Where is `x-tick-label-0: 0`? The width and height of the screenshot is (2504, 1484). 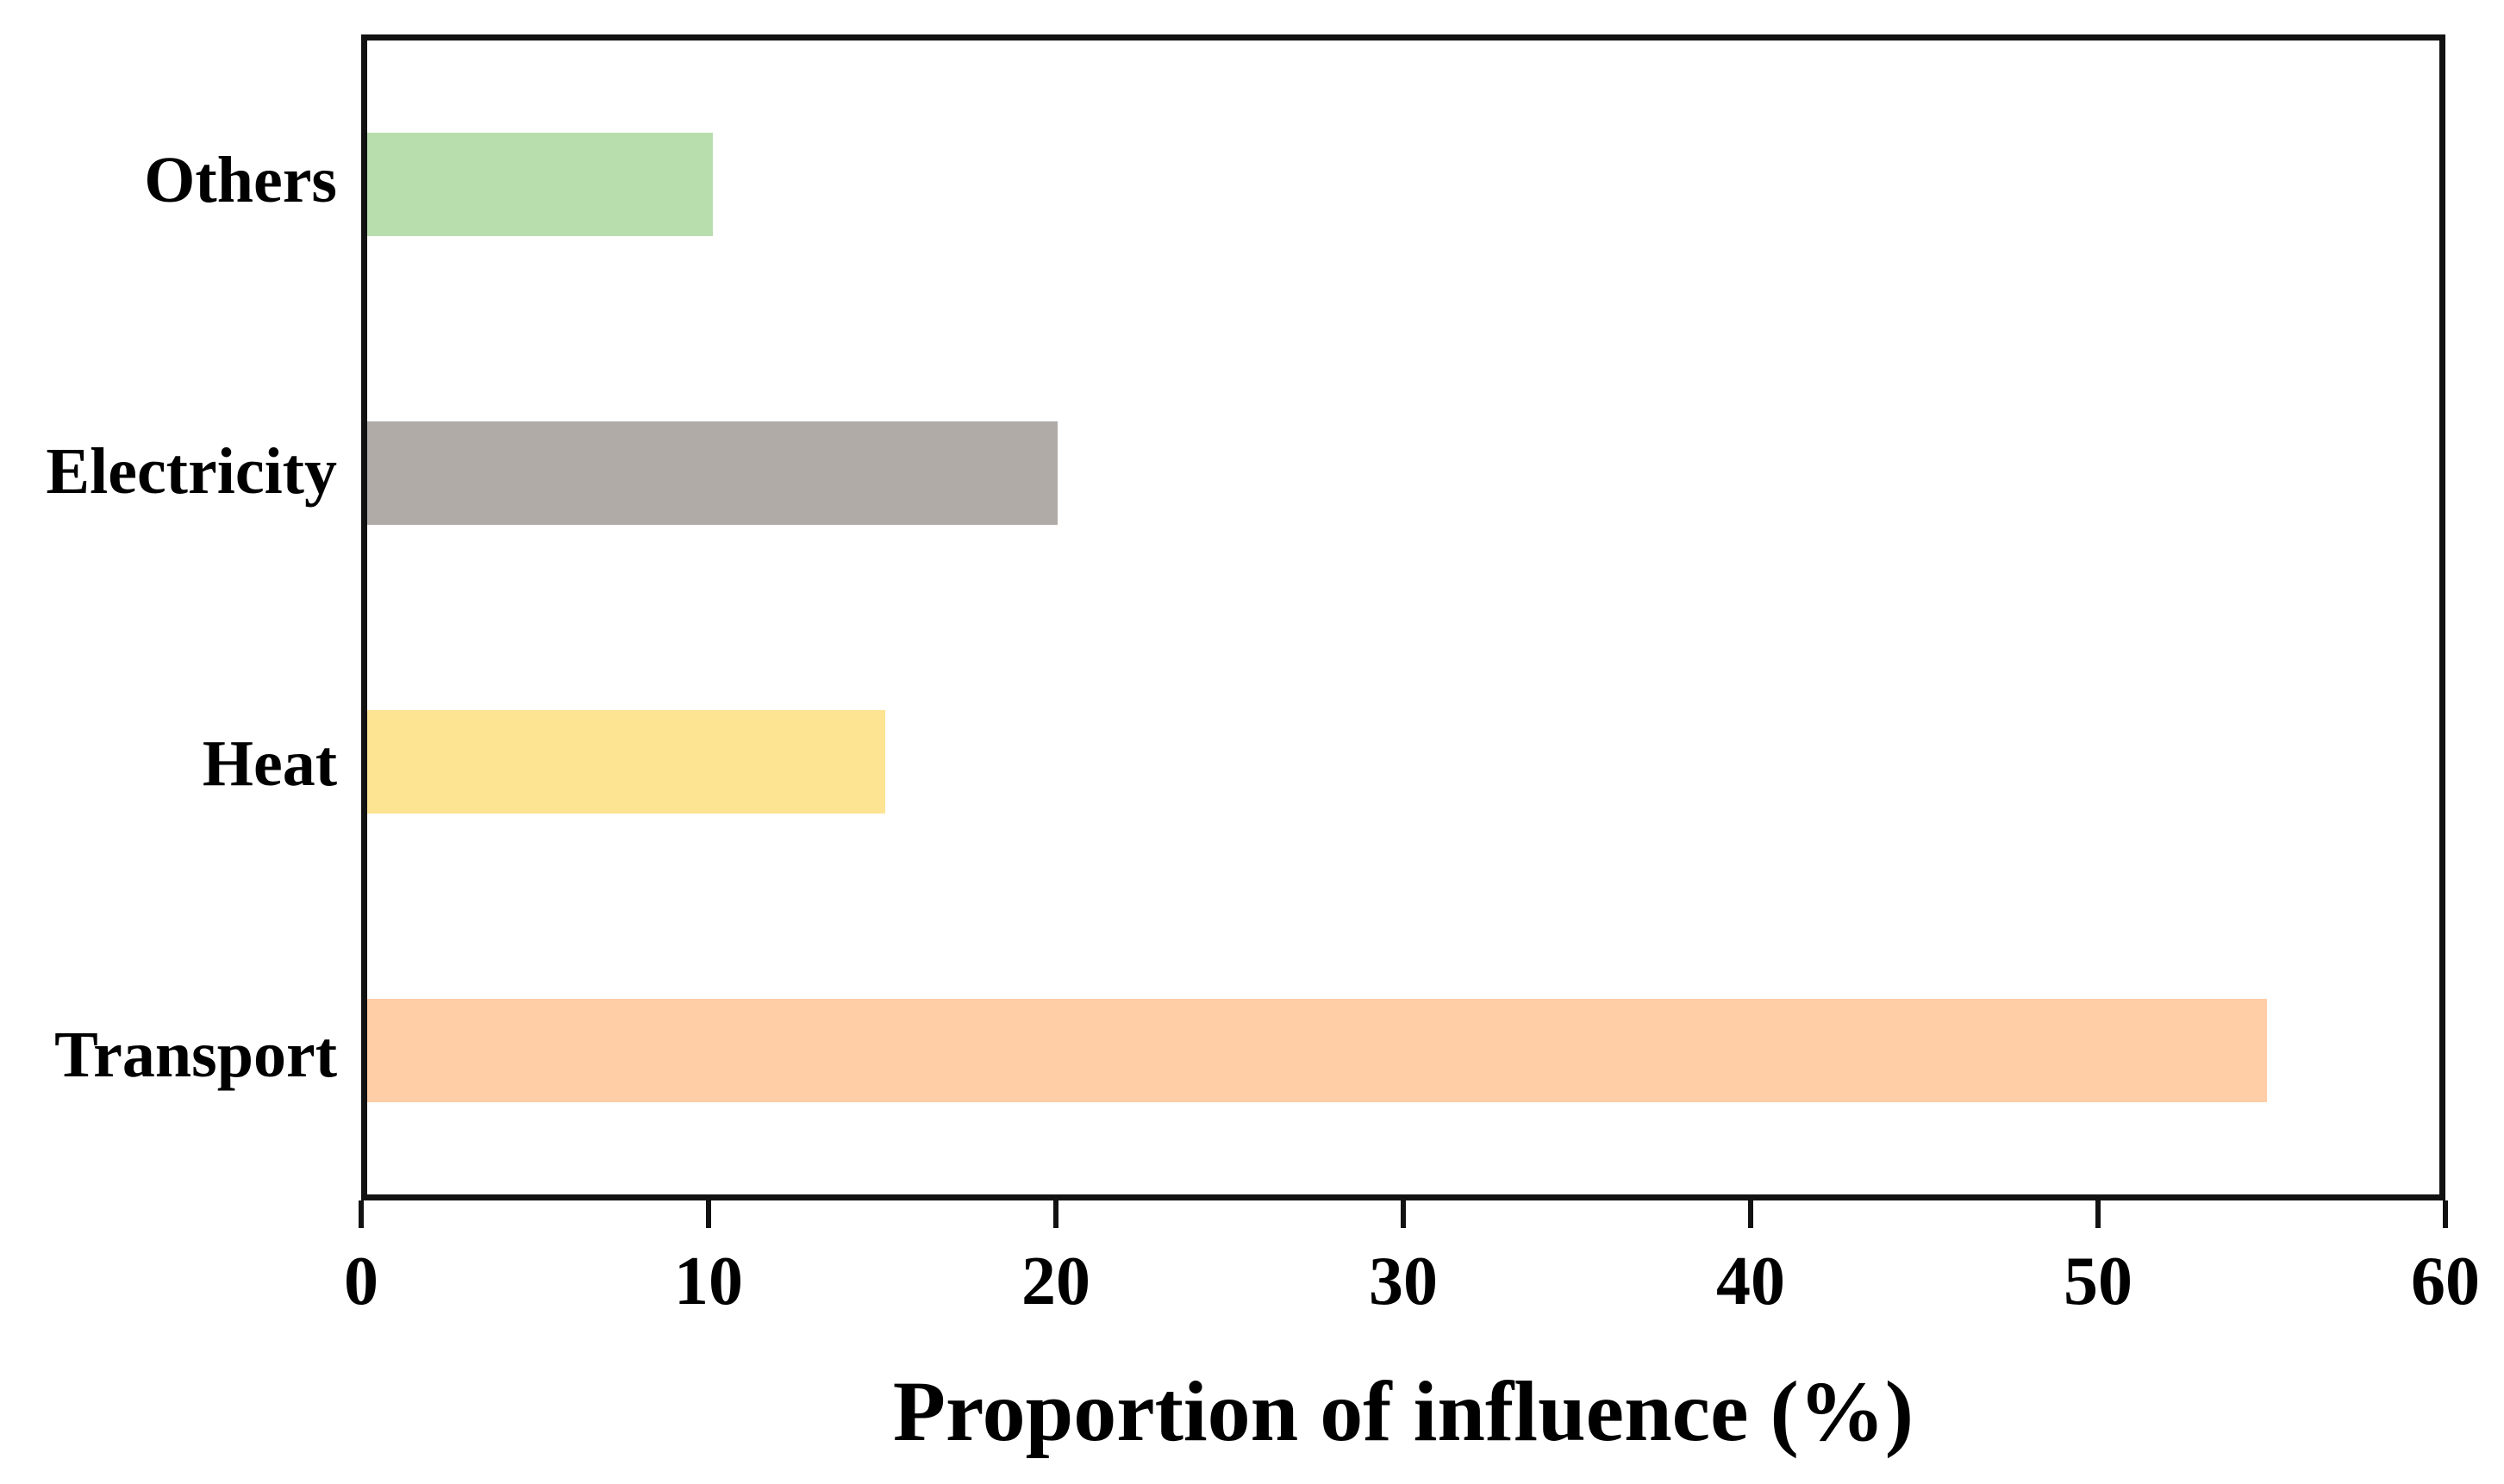 x-tick-label-0: 0 is located at coordinates (361, 1282).